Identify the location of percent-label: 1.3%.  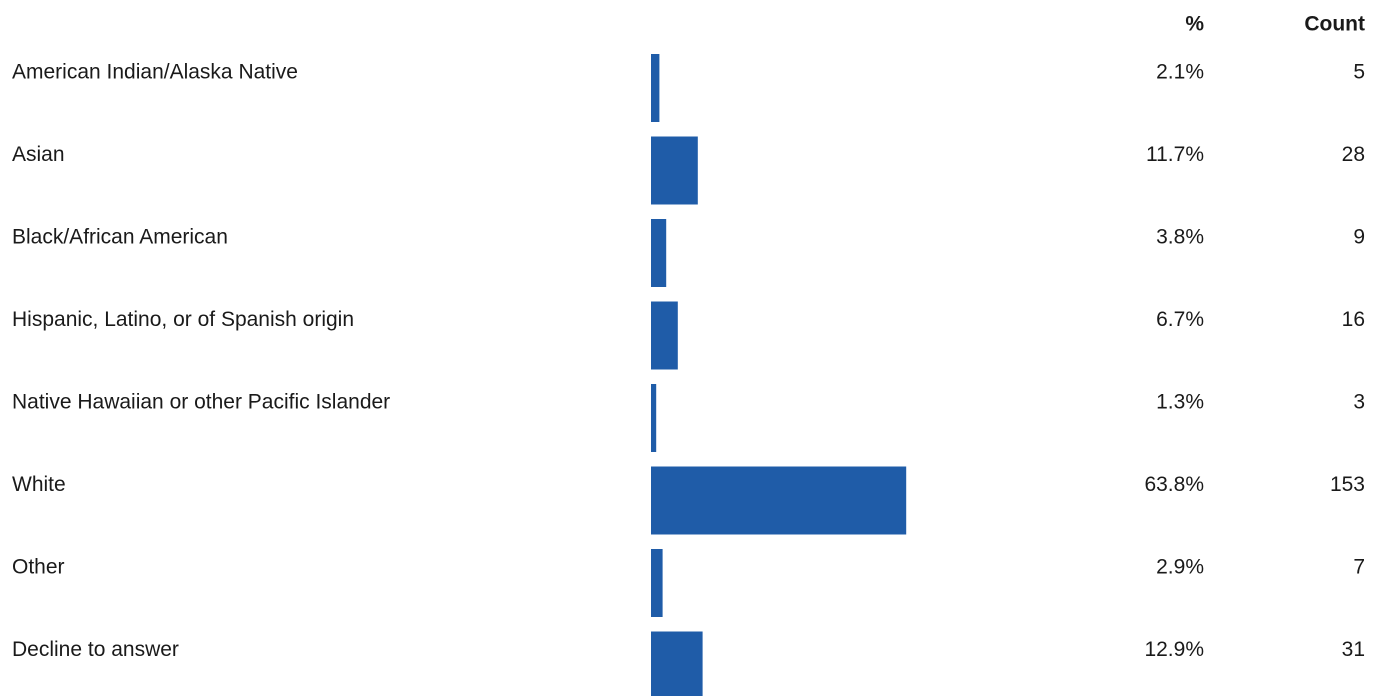
(1180, 402).